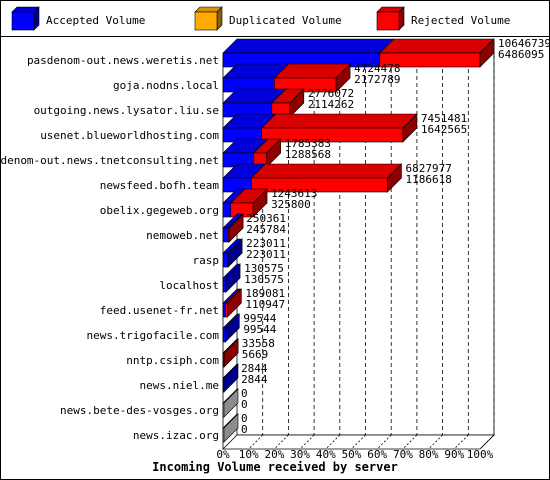  Describe the element at coordinates (182, 235) in the screenshot. I see `category-label: nemoweb.net` at that location.